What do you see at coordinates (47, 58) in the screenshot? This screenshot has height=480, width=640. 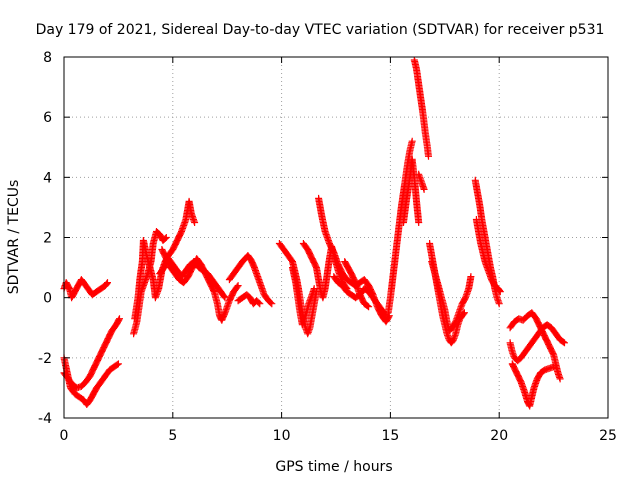 I see `y-tick-label: 8` at bounding box center [47, 58].